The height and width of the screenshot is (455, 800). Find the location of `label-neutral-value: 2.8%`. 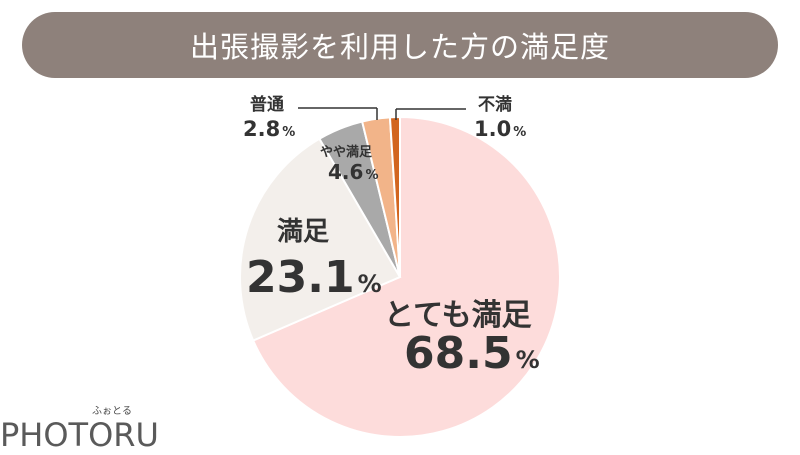

label-neutral-value: 2.8% is located at coordinates (269, 129).